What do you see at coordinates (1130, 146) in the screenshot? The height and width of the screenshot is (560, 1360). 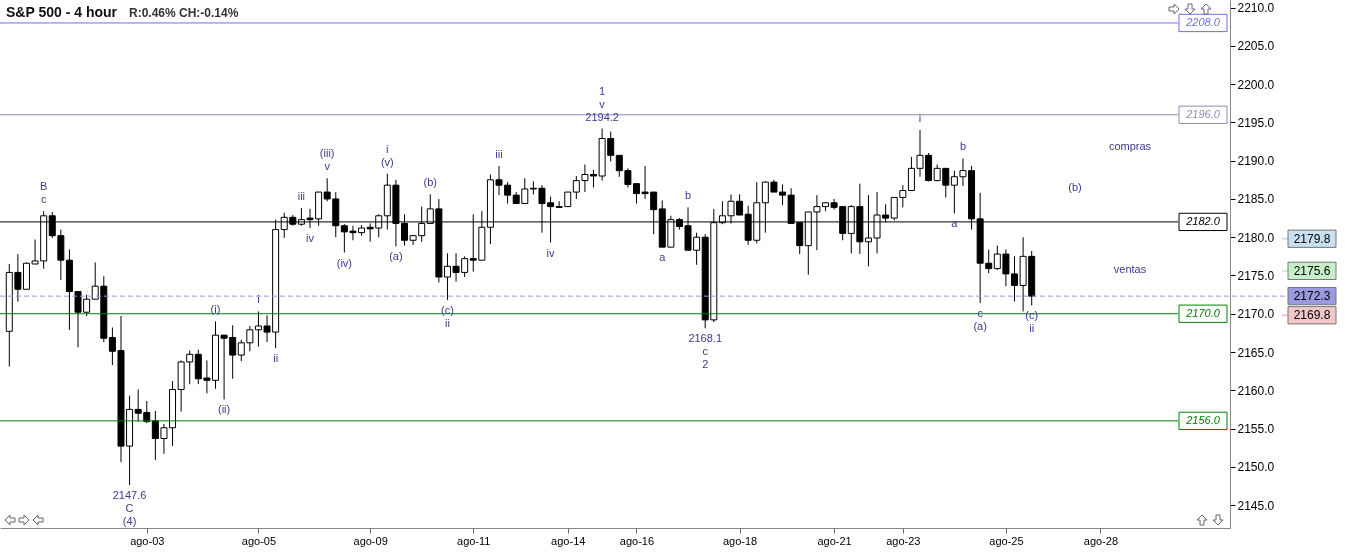 I see `annotation: compras` at bounding box center [1130, 146].